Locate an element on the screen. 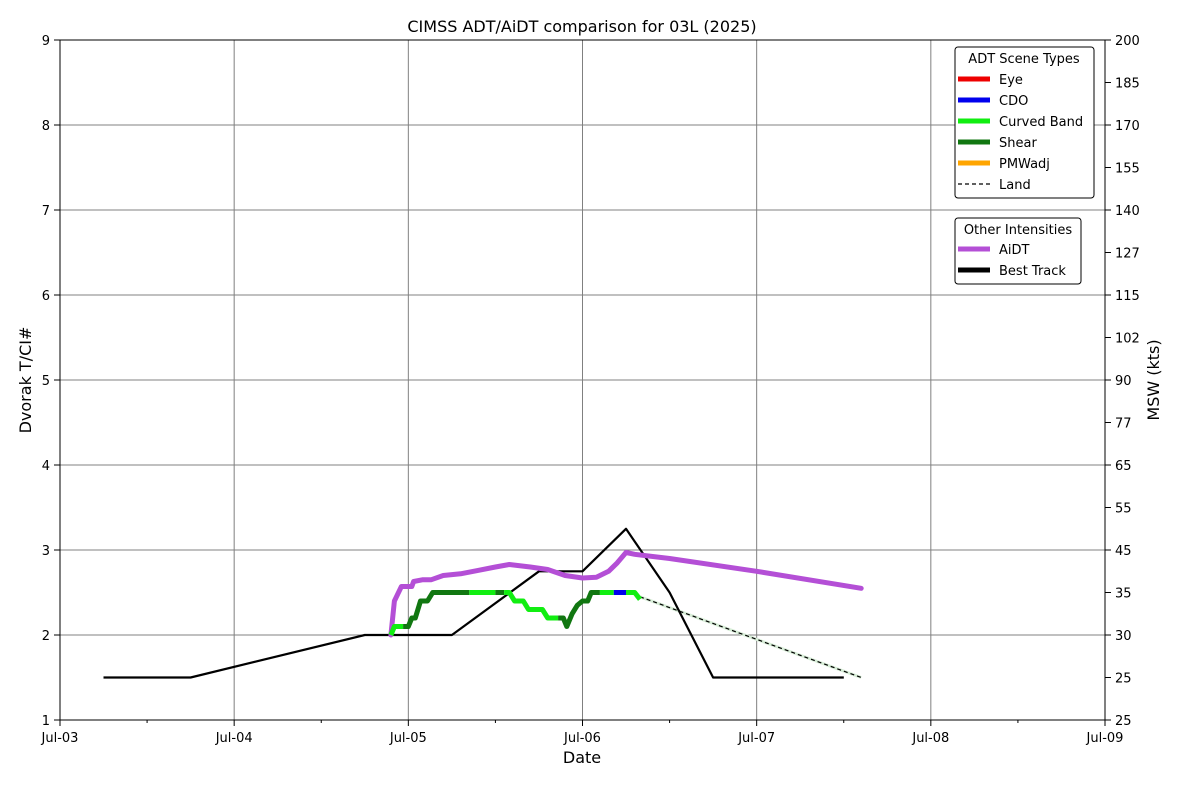 The width and height of the screenshot is (1200, 800). series-land-line is located at coordinates (750, 637).